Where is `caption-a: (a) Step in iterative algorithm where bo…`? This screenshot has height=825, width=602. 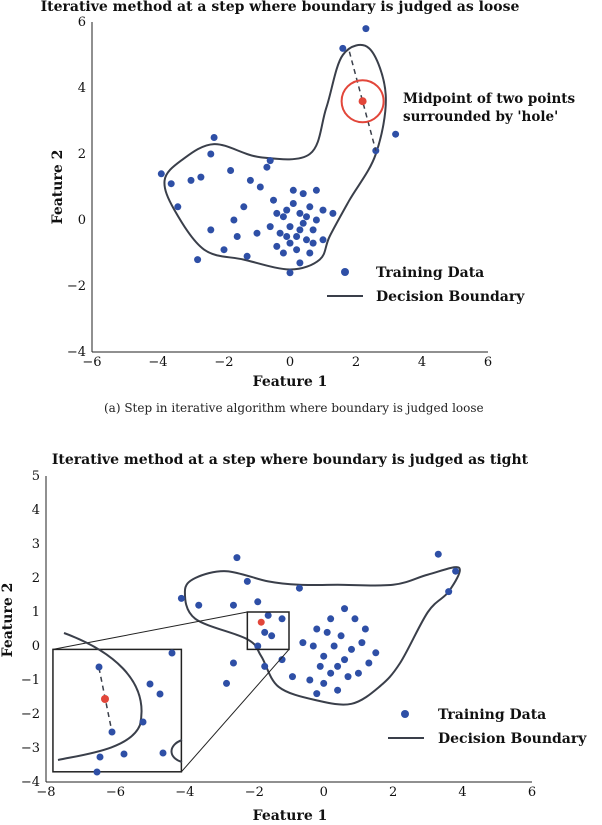 caption-a: (a) Step in iterative algorithm where bo… is located at coordinates (294, 408).